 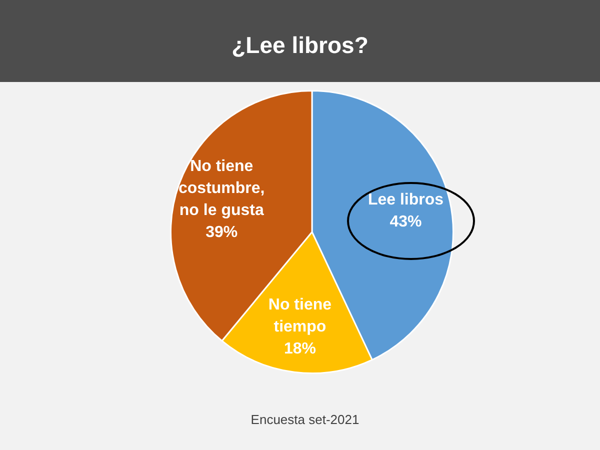 What do you see at coordinates (305, 420) in the screenshot?
I see `text: Encuesta set-2021` at bounding box center [305, 420].